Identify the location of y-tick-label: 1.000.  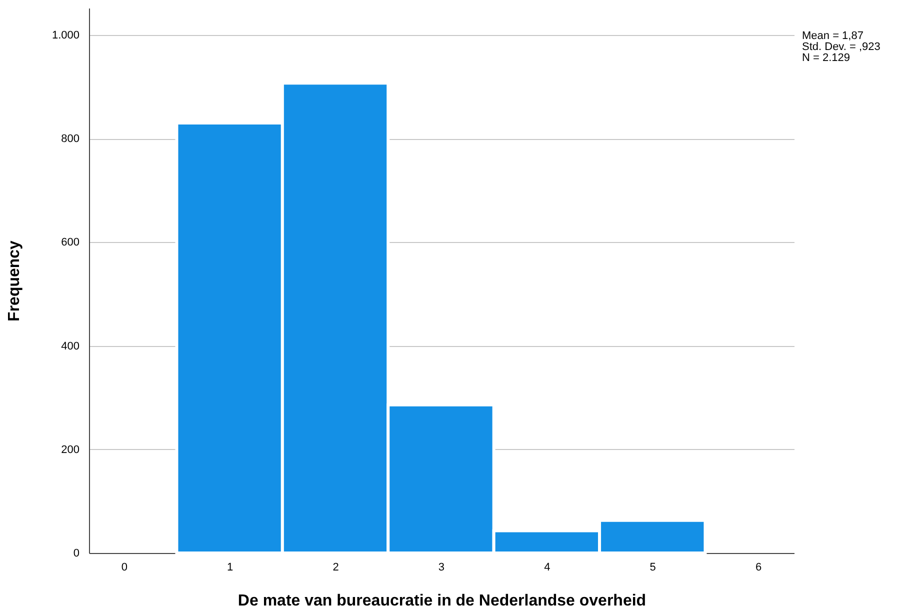
(66, 35).